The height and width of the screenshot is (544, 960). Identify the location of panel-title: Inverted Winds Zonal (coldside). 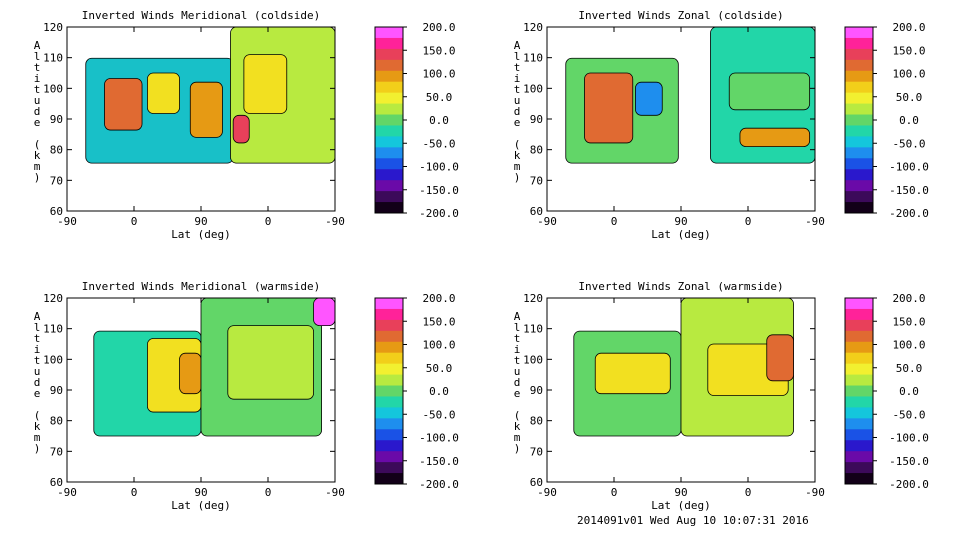
(680, 15).